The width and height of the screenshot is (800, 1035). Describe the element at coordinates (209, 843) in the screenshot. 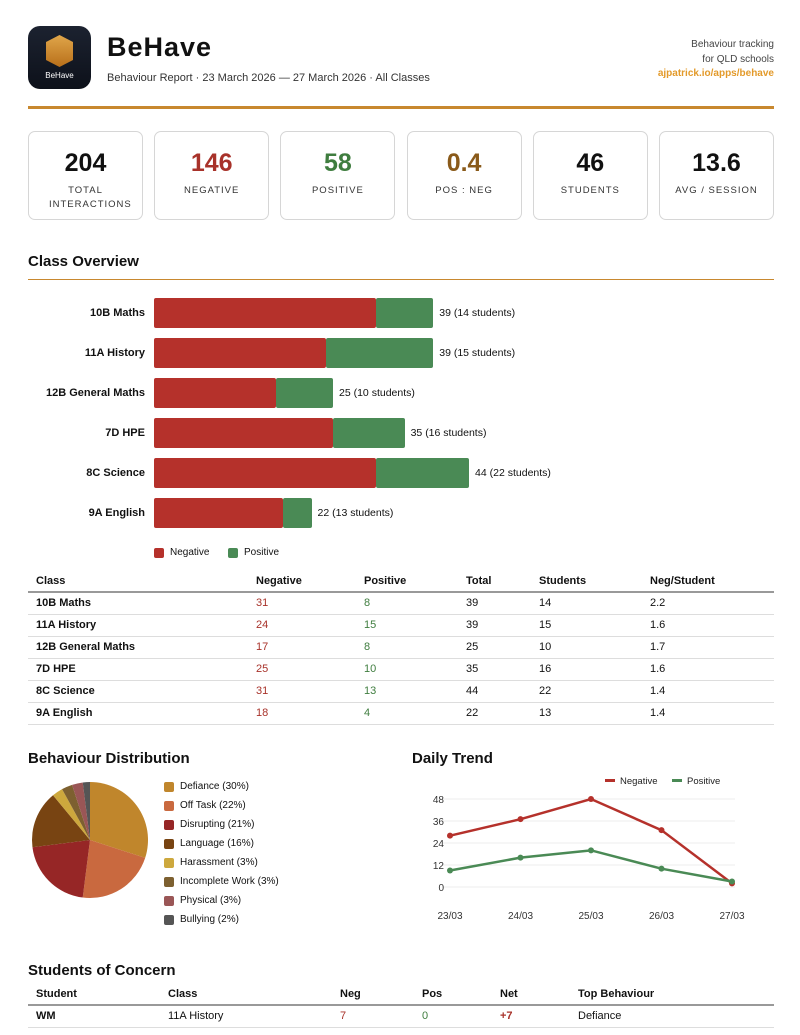

I see `pie-legend-item: Language (16%)` at that location.